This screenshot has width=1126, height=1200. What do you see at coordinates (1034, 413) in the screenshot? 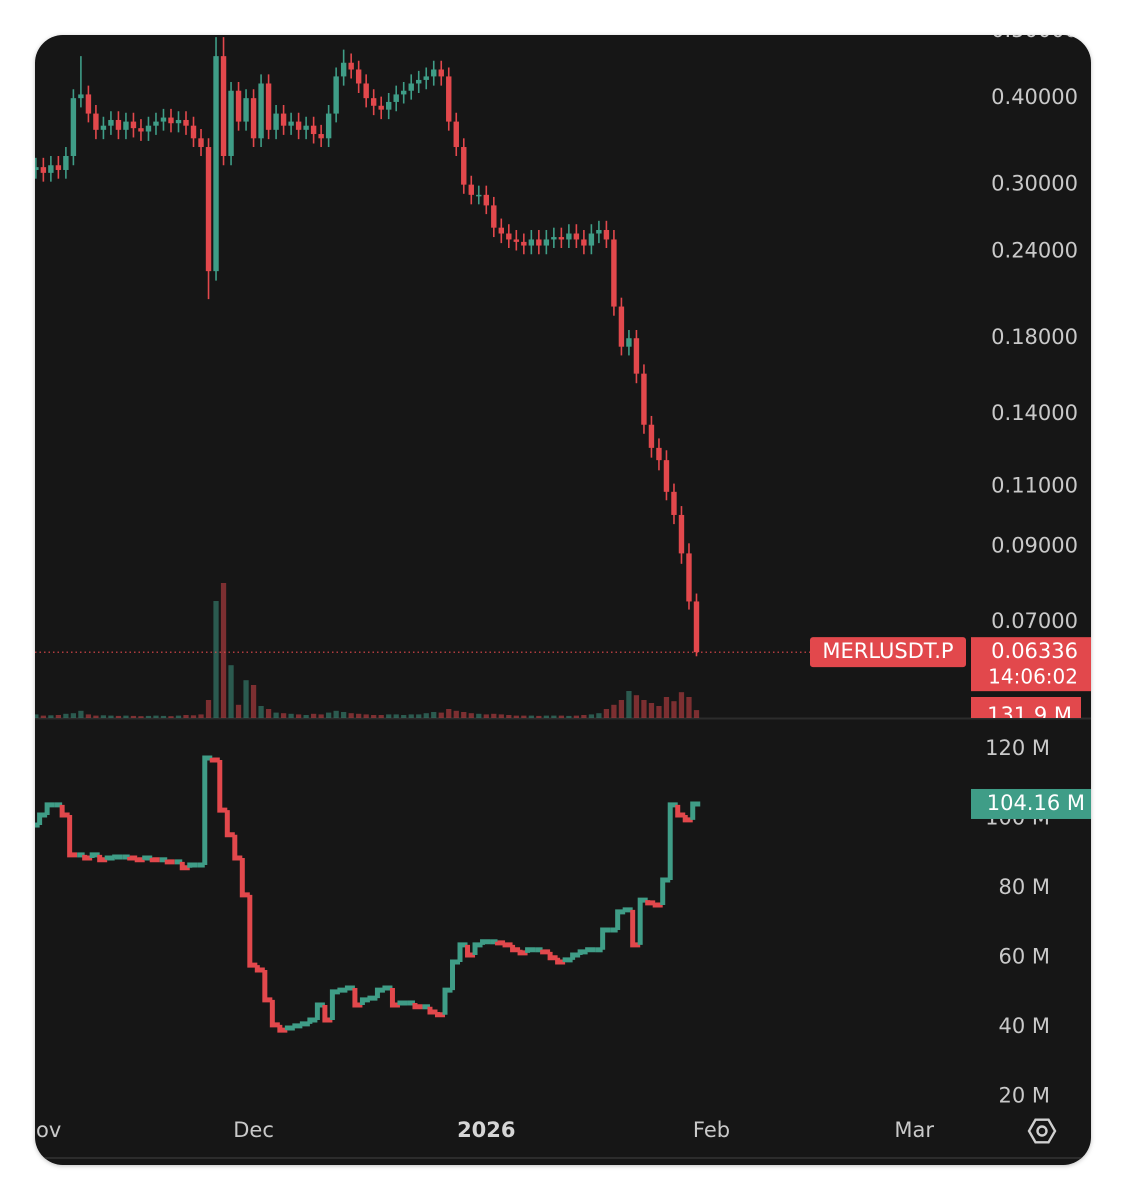
I see `y-tick-label: 0.14000` at bounding box center [1034, 413].